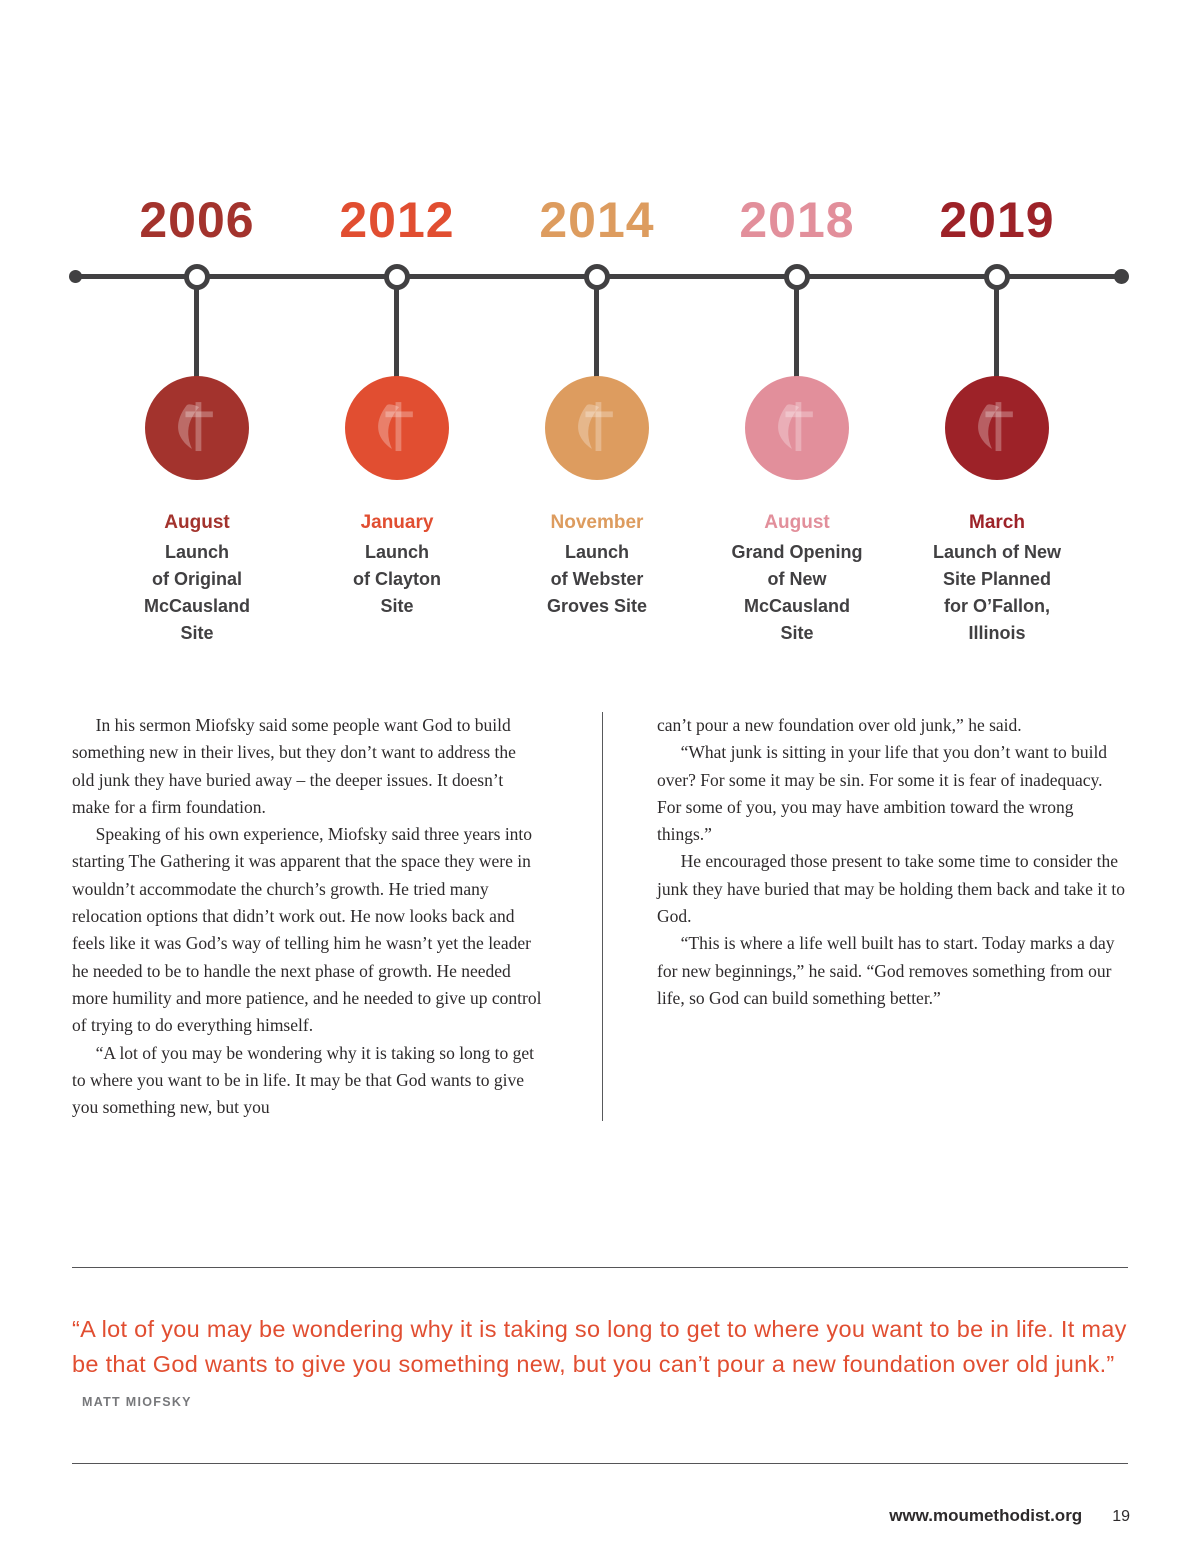 The width and height of the screenshot is (1200, 1553). What do you see at coordinates (197, 220) in the screenshot?
I see `timeline-year: 2006` at bounding box center [197, 220].